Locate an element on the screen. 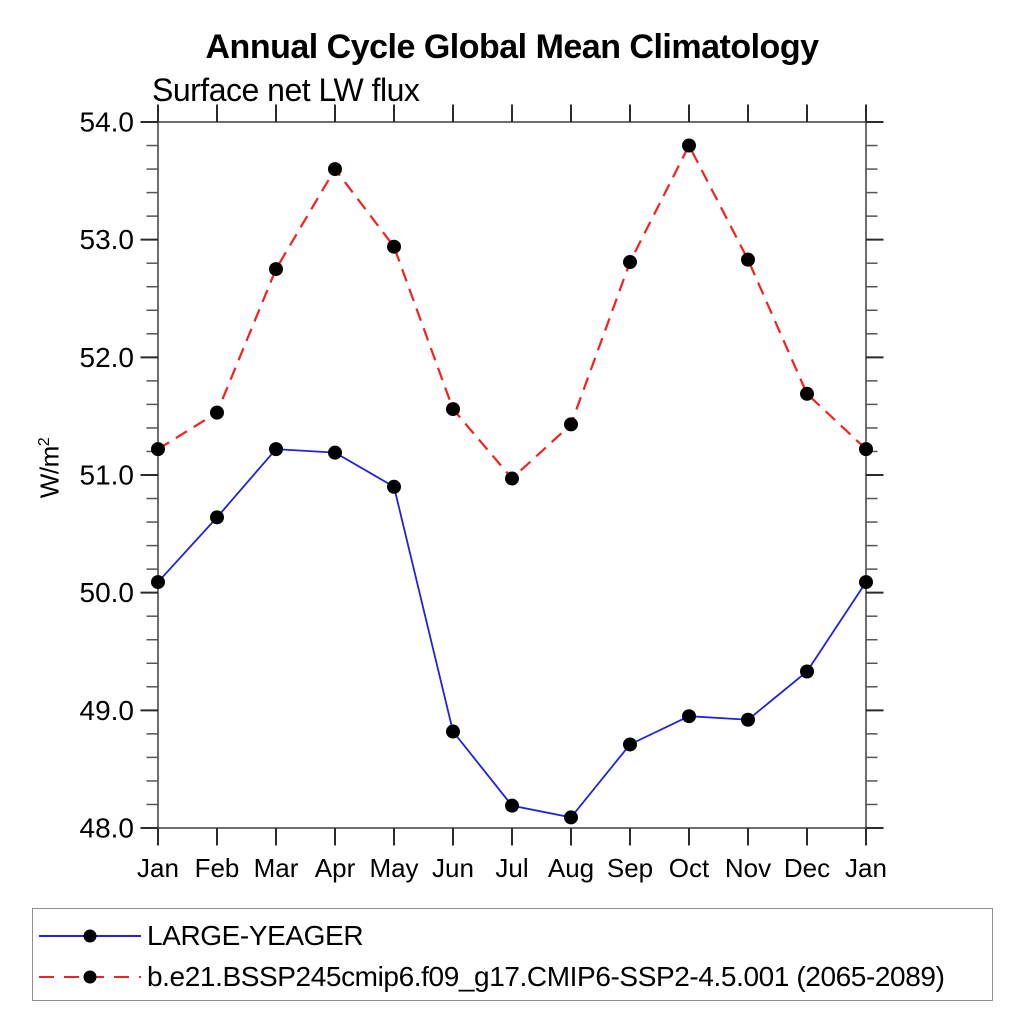  y-tick-label: 49.0 is located at coordinates (107, 710).